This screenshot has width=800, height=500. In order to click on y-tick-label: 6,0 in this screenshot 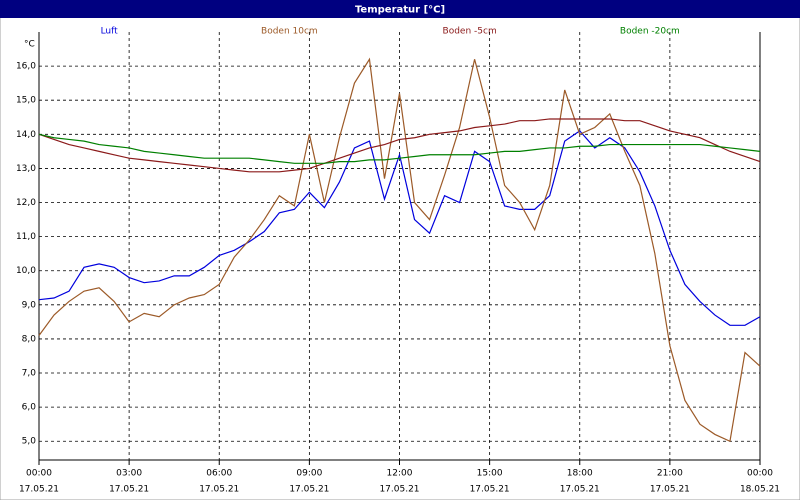, I will do `click(29, 408)`.